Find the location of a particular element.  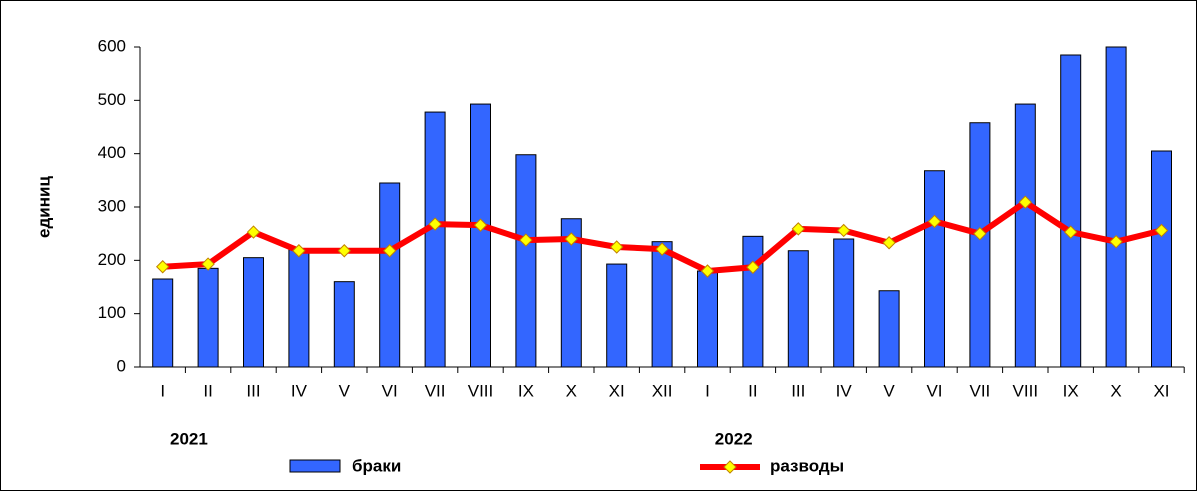

y-tick-label: 600 is located at coordinates (112, 45).